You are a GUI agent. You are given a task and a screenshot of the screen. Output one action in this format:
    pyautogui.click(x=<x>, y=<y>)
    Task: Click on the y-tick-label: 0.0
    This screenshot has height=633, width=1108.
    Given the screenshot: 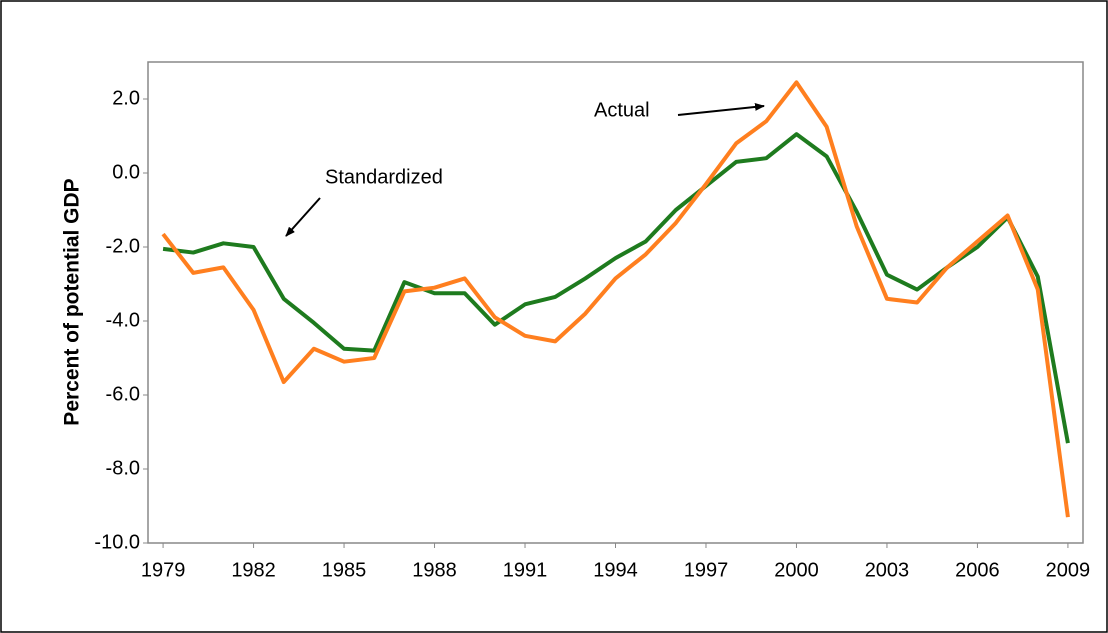 What is the action you would take?
    pyautogui.click(x=126, y=172)
    